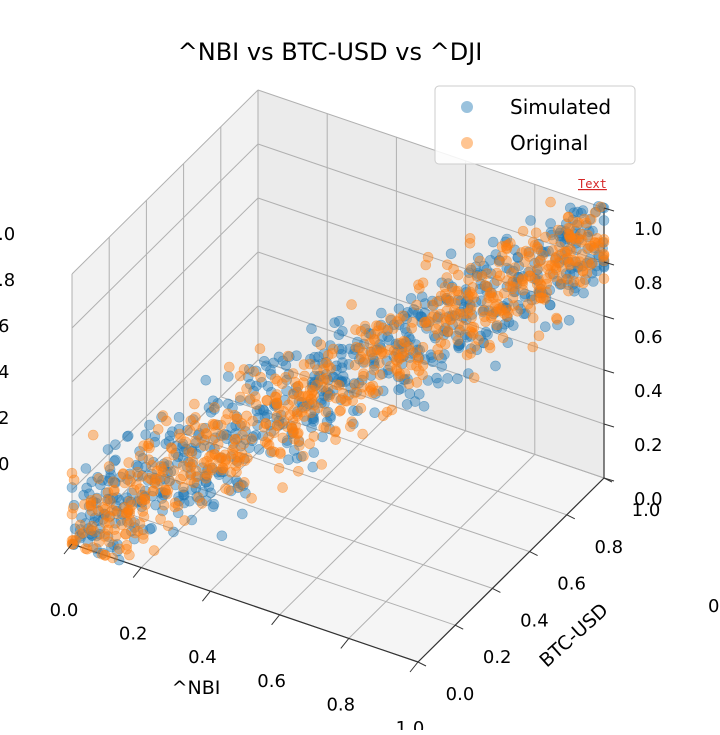 Image resolution: width=720 pixels, height=735 pixels. What do you see at coordinates (467, 143) in the screenshot?
I see `legend-marker-original` at bounding box center [467, 143].